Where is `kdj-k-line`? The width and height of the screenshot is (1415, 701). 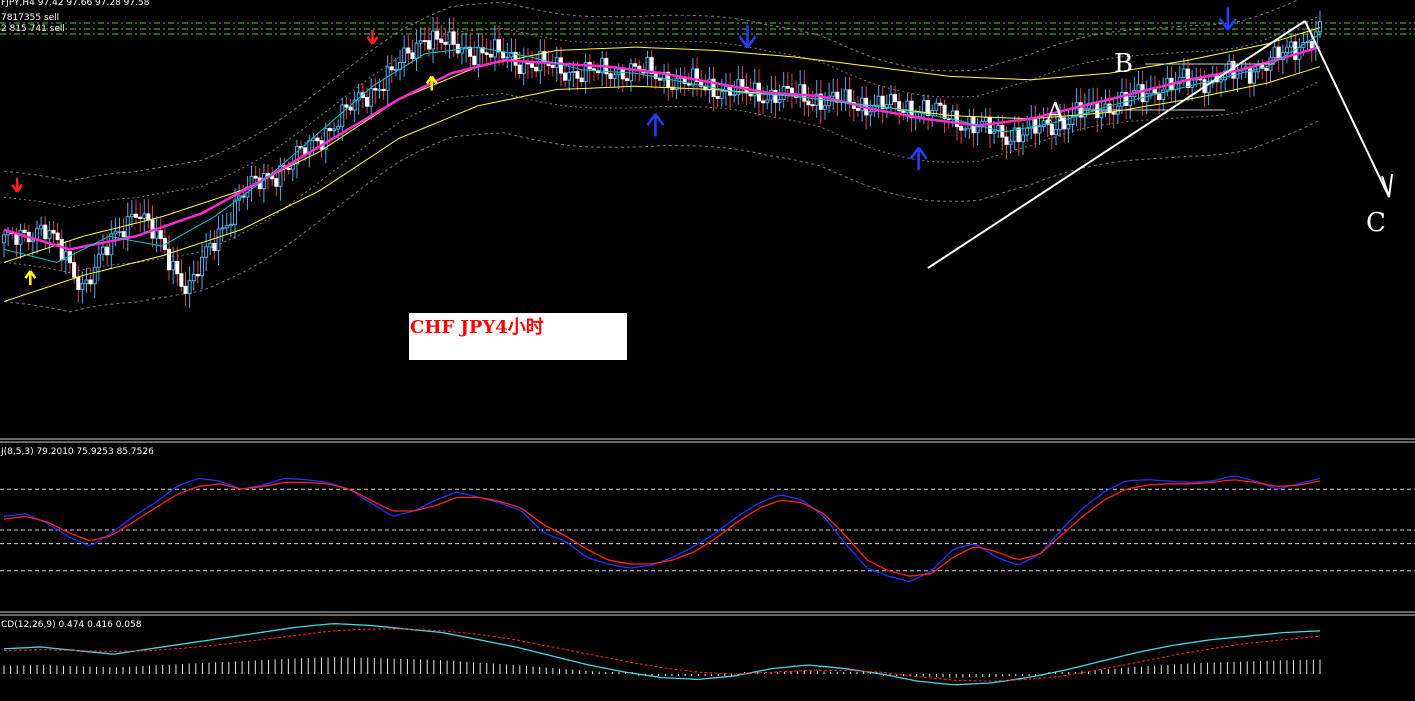 kdj-k-line is located at coordinates (662, 529).